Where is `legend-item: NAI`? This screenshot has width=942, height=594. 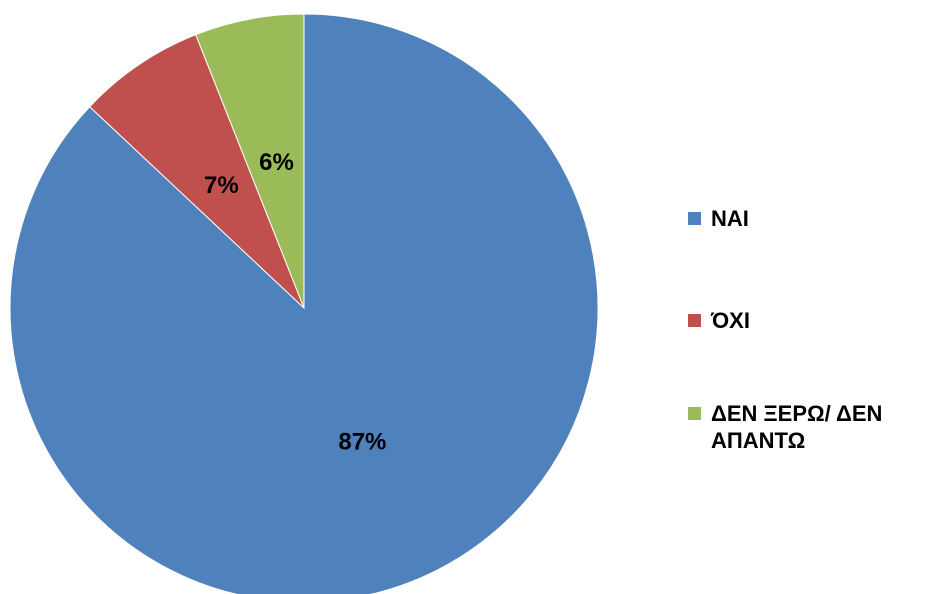
legend-item: NAI is located at coordinates (812, 218).